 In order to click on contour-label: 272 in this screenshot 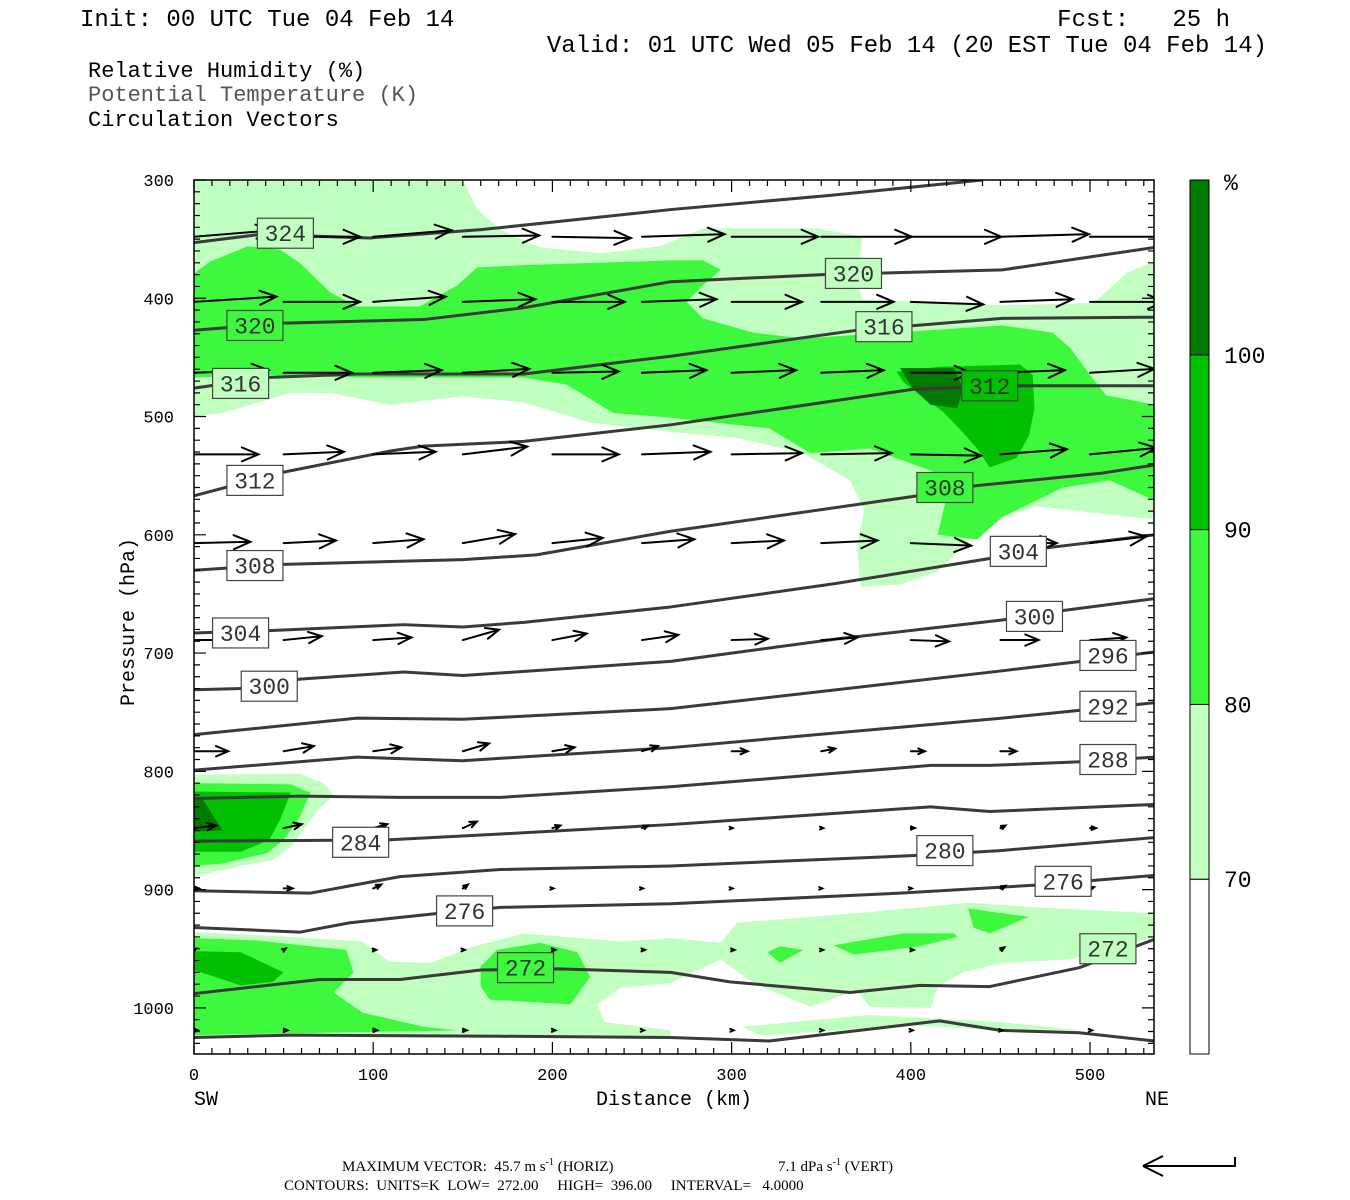, I will do `click(525, 968)`.